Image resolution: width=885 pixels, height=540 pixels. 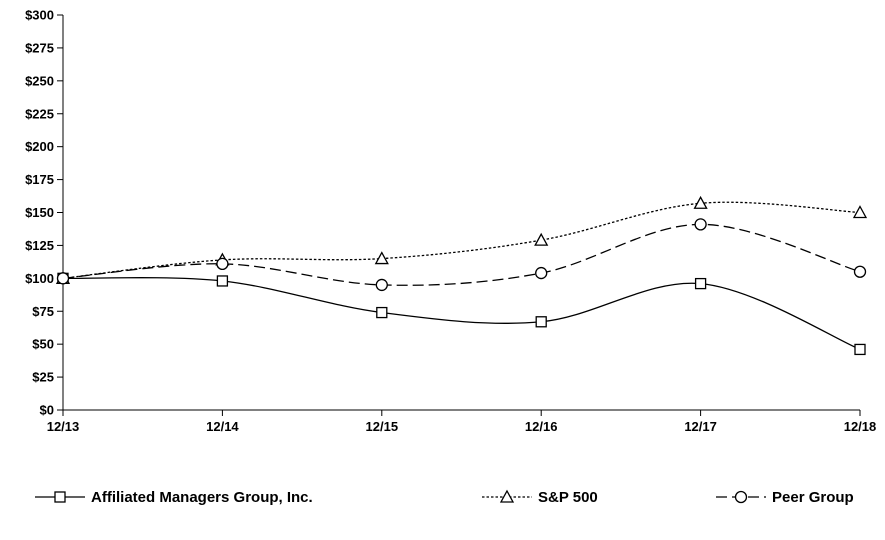 What do you see at coordinates (860, 426) in the screenshot?
I see `x-tick-label: 12/18` at bounding box center [860, 426].